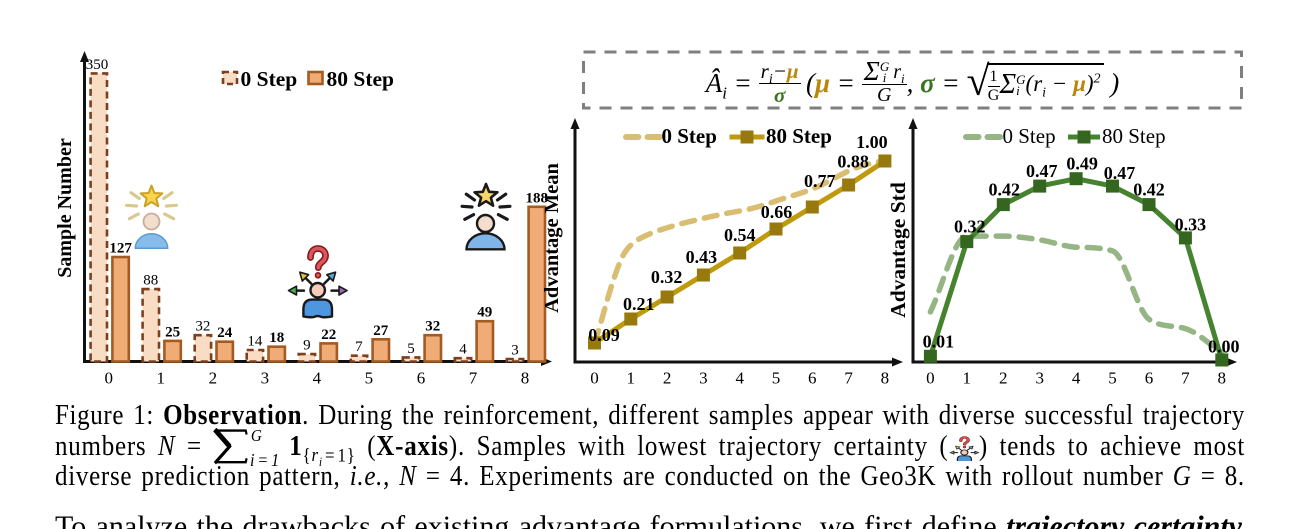 Image resolution: width=1302 pixels, height=529 pixels. What do you see at coordinates (307, 346) in the screenshot?
I see `svg-text: 9` at bounding box center [307, 346].